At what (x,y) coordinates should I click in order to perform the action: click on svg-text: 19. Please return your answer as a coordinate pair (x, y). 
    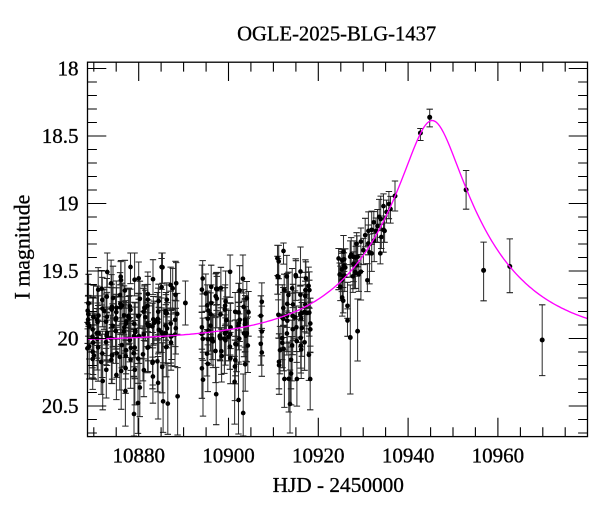
    Looking at the image, I should click on (68, 204).